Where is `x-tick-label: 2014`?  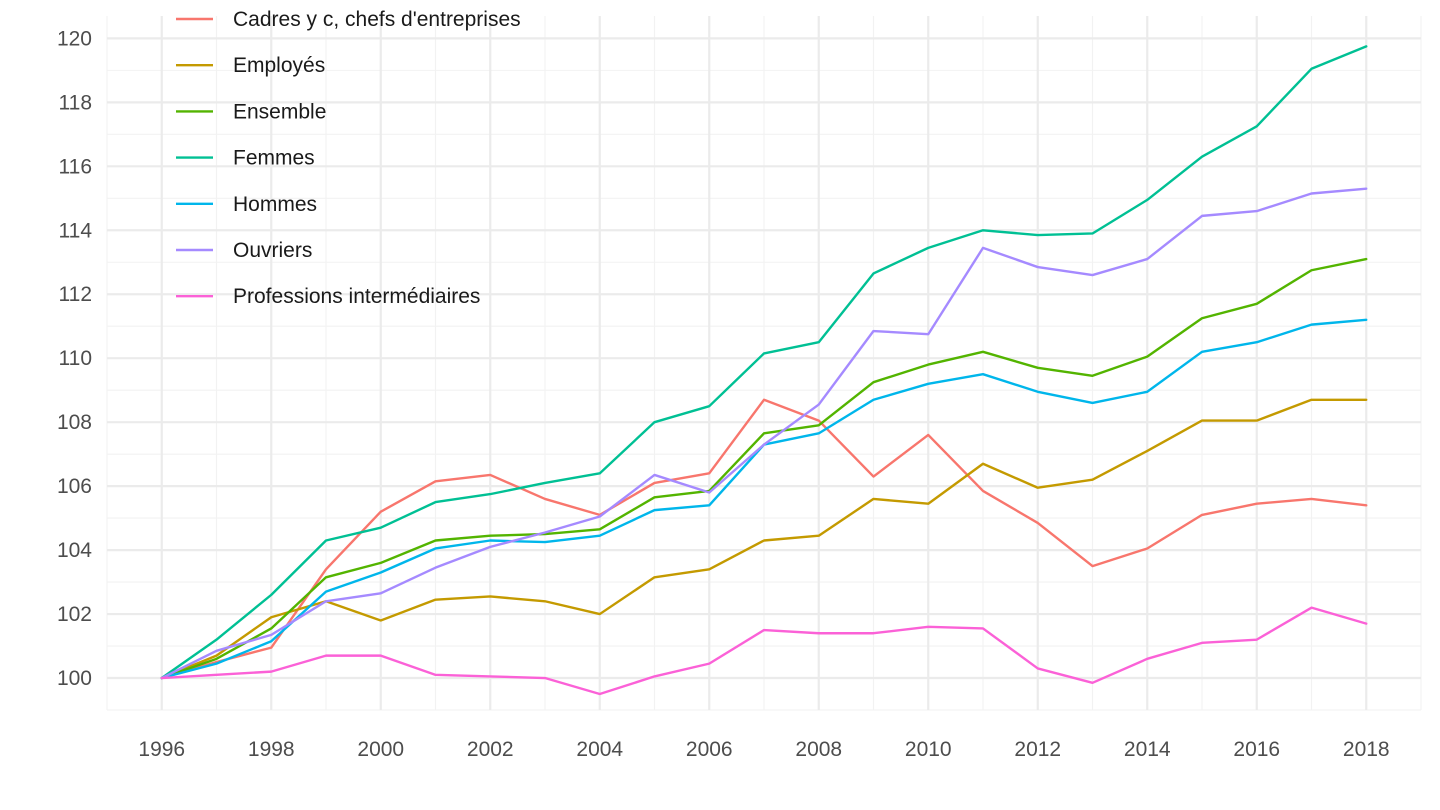
x-tick-label: 2014 is located at coordinates (1147, 749).